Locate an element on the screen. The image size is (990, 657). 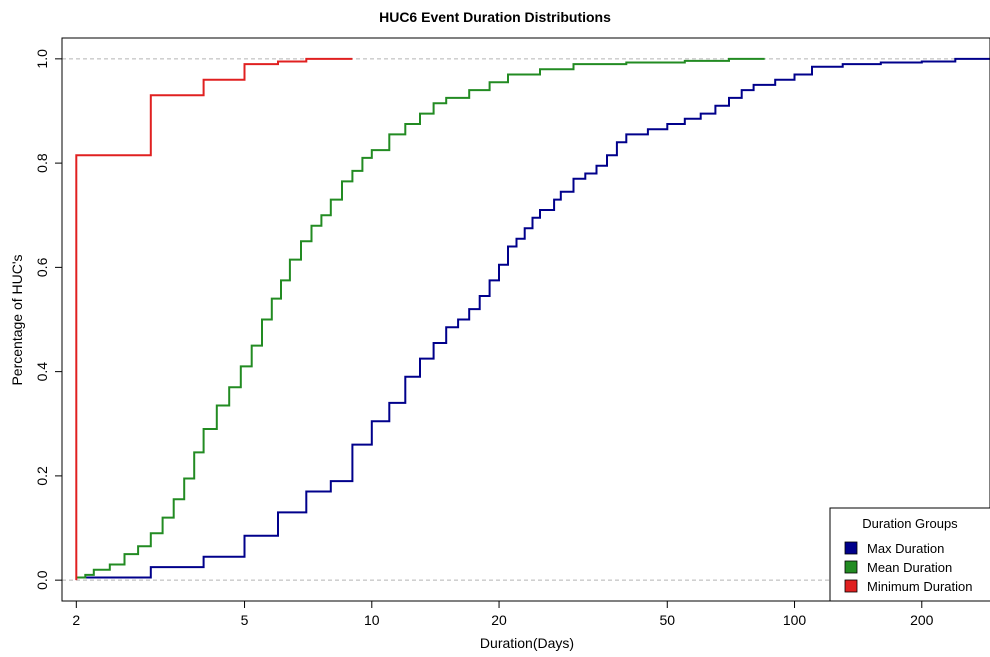
y-tick-label: 0.0 is located at coordinates (42, 580).